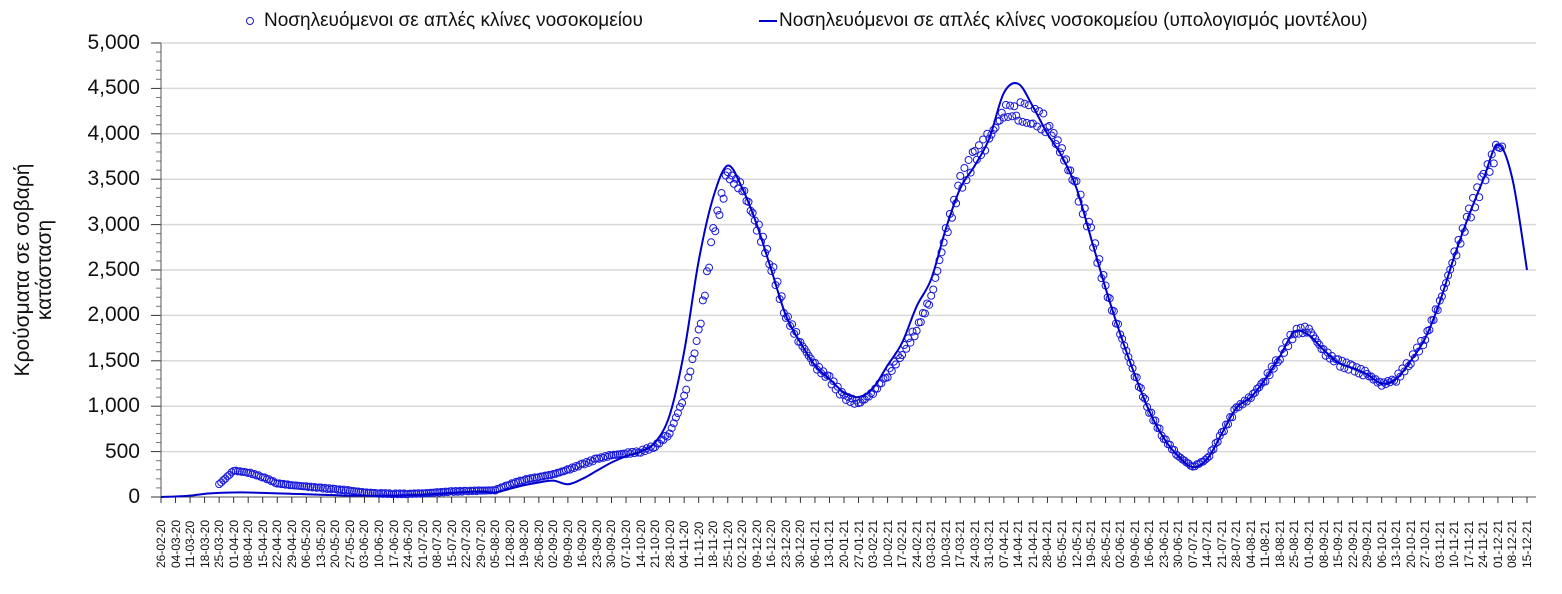  Describe the element at coordinates (122, 451) in the screenshot. I see `y-tick-label: 500` at that location.